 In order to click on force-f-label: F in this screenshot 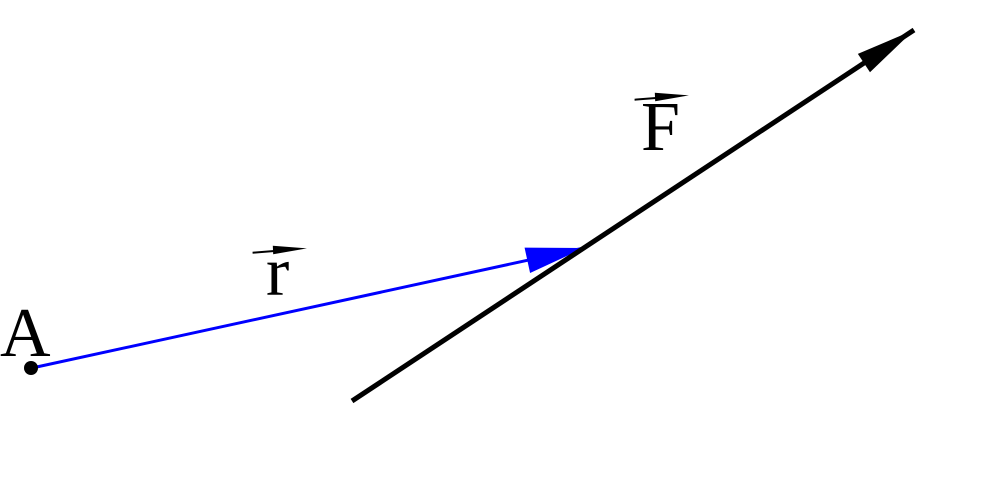, I will do `click(660, 127)`.